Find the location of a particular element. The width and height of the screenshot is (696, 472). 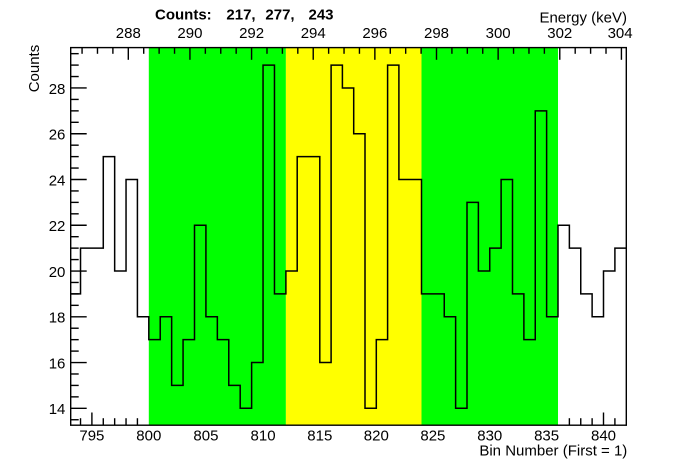

svg-text: 815 is located at coordinates (319, 435).